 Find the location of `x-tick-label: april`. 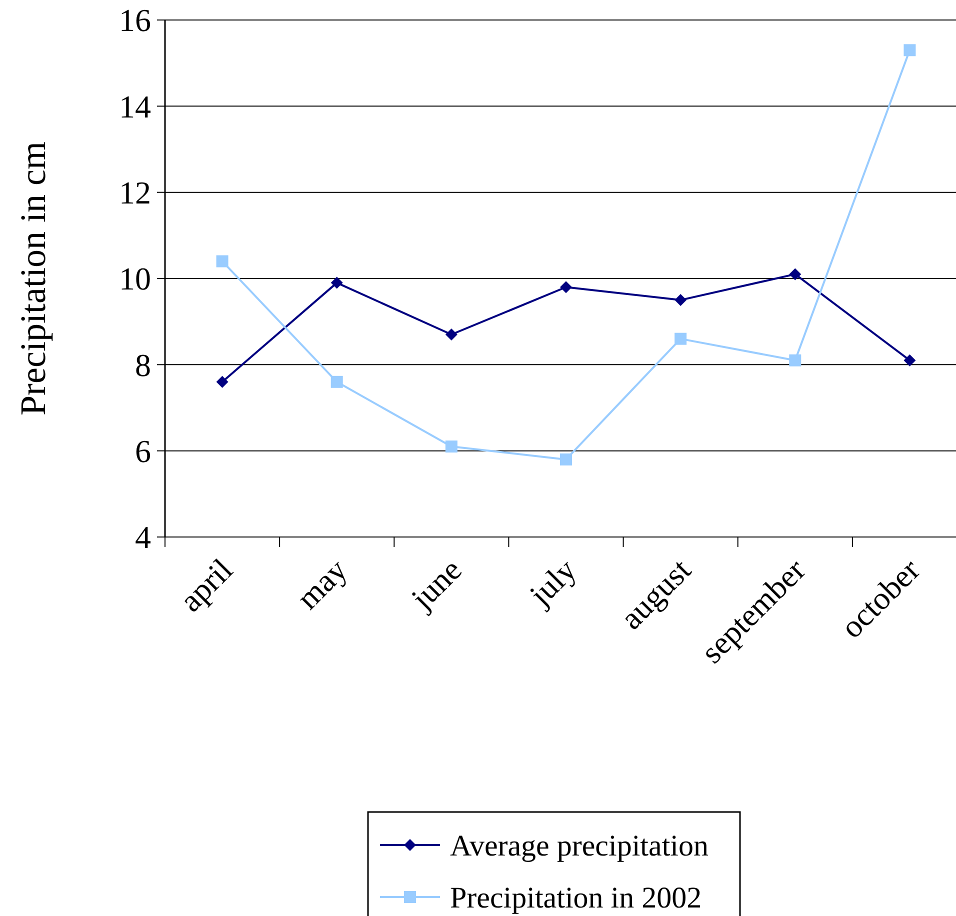

x-tick-label: april is located at coordinates (206, 584).